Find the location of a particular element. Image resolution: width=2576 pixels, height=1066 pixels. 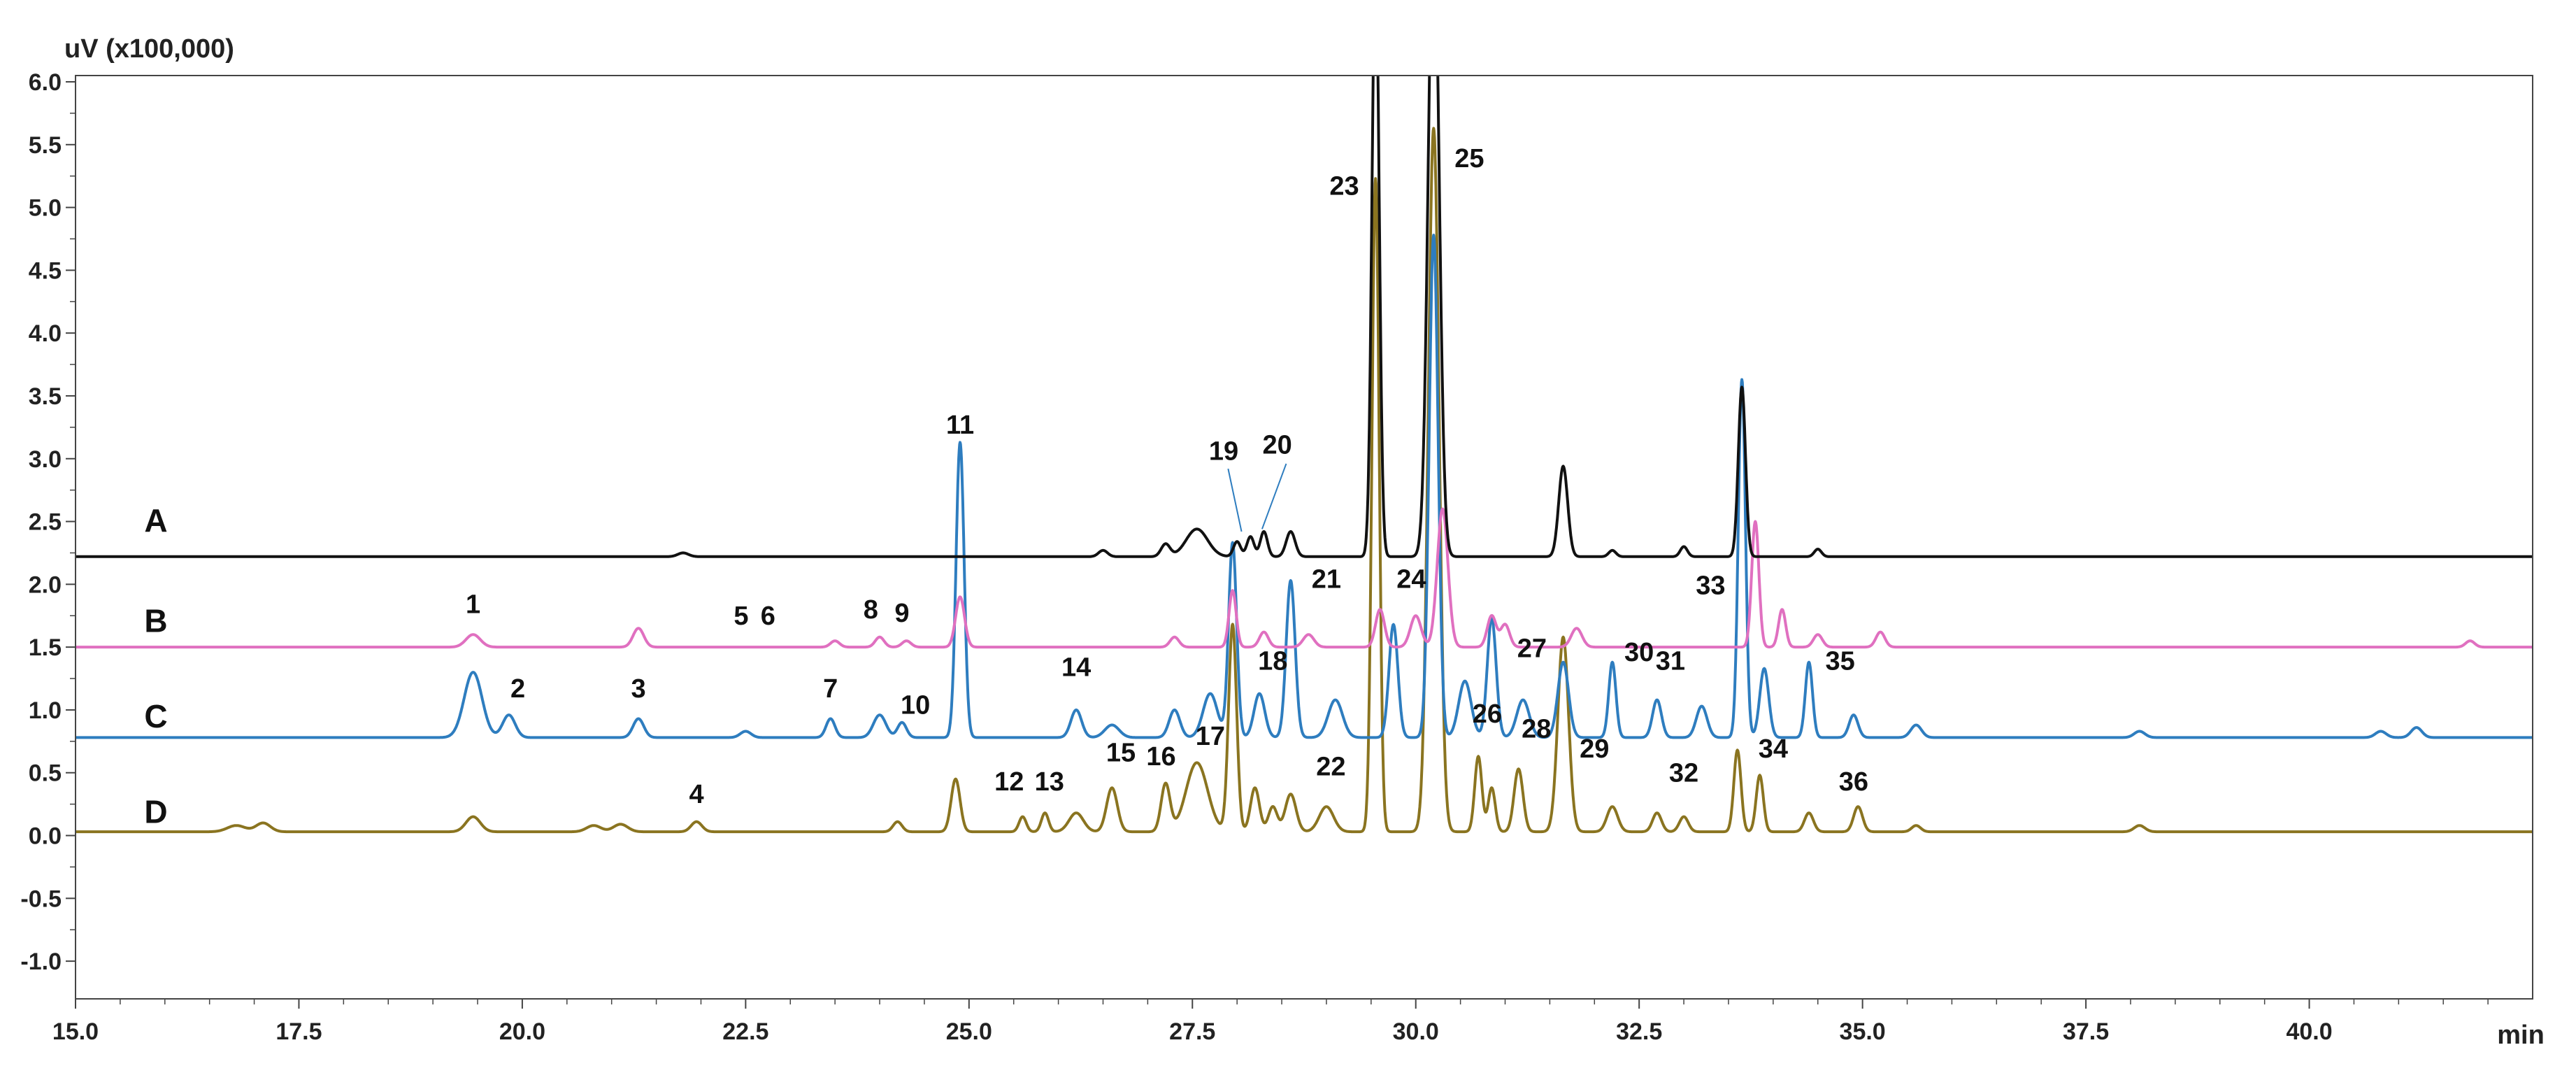

peak-label: 16 is located at coordinates (1160, 757).